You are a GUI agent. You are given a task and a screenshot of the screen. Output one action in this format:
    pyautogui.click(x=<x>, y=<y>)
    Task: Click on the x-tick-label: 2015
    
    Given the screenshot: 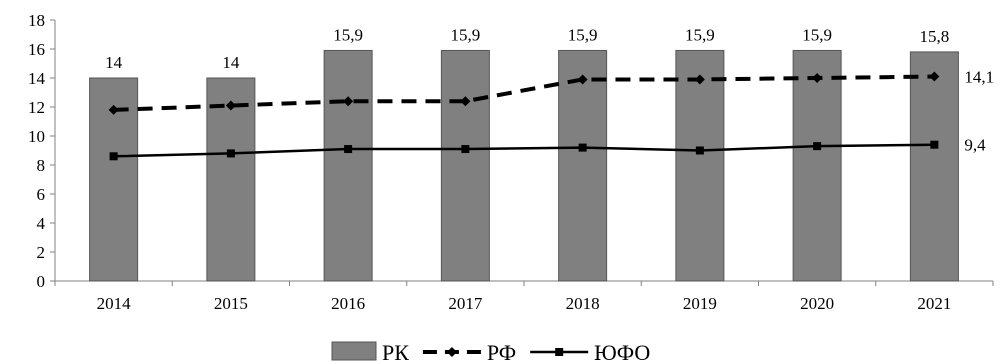 What is the action you would take?
    pyautogui.click(x=231, y=303)
    